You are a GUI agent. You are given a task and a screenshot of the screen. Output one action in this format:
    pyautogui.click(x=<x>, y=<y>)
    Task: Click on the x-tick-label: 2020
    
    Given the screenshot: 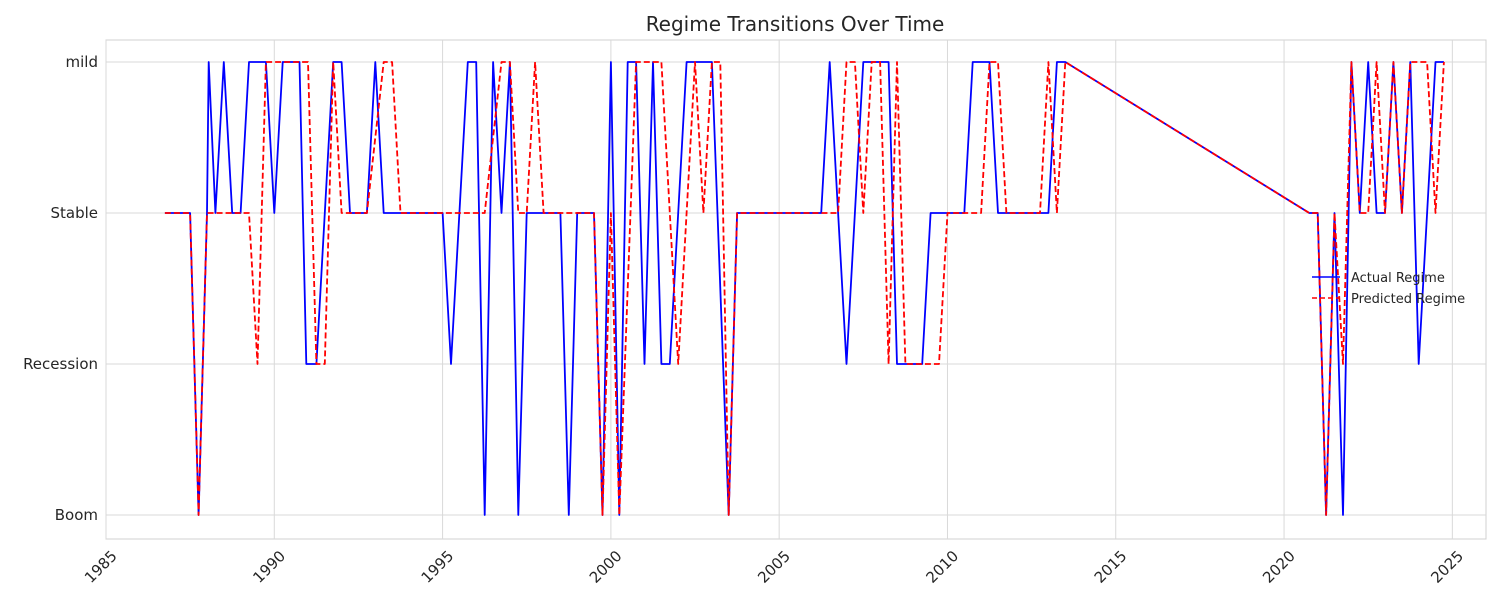 What is the action you would take?
    pyautogui.click(x=1279, y=567)
    